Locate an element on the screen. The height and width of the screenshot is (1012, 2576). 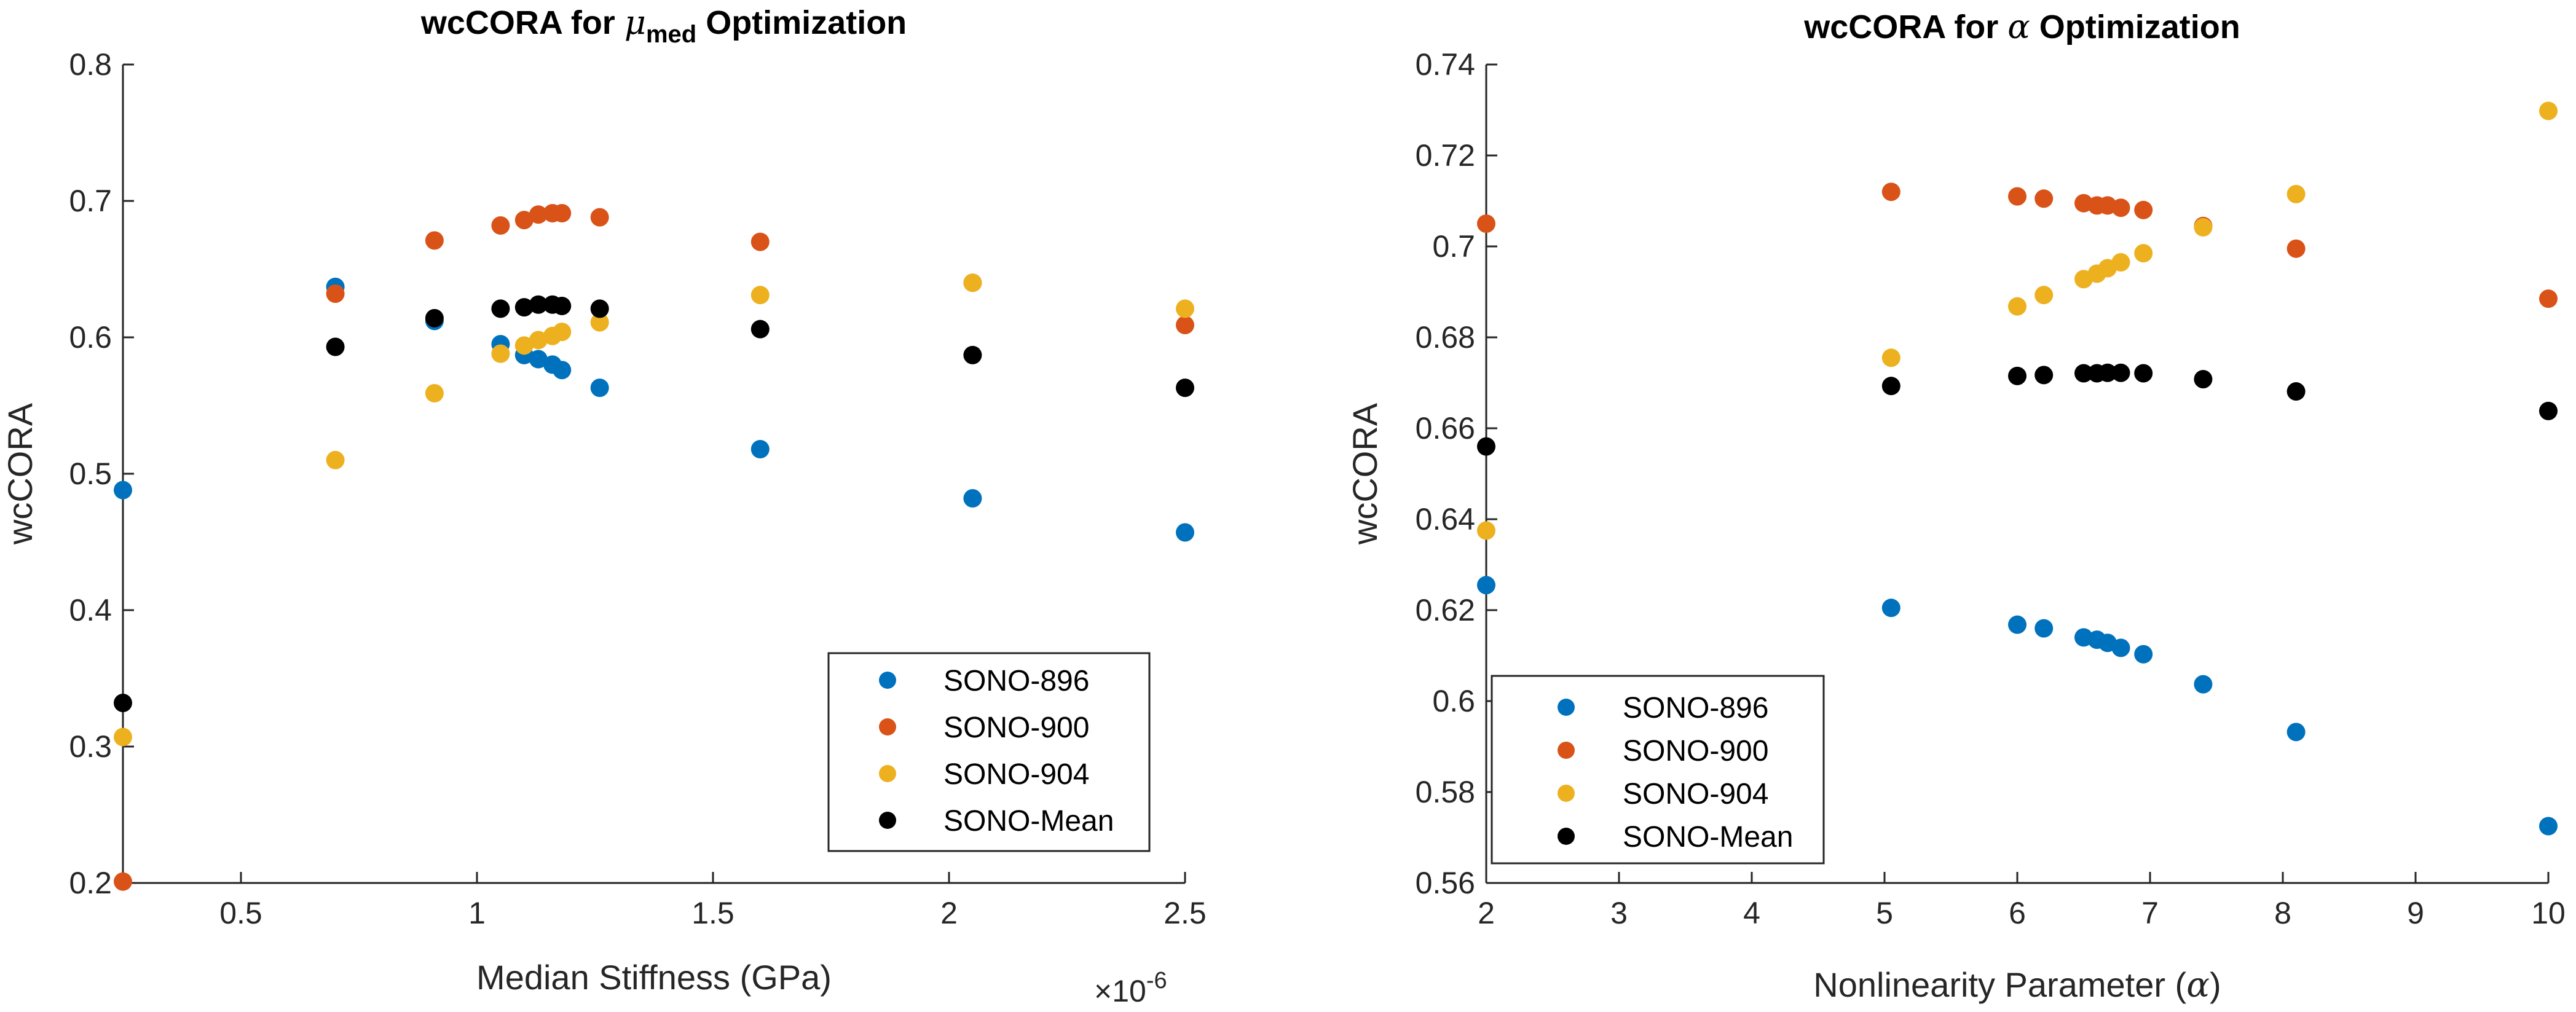
right-legend: SONO-896 SONO-900 SONO-904 SONO-Mean is located at coordinates (1658, 770).